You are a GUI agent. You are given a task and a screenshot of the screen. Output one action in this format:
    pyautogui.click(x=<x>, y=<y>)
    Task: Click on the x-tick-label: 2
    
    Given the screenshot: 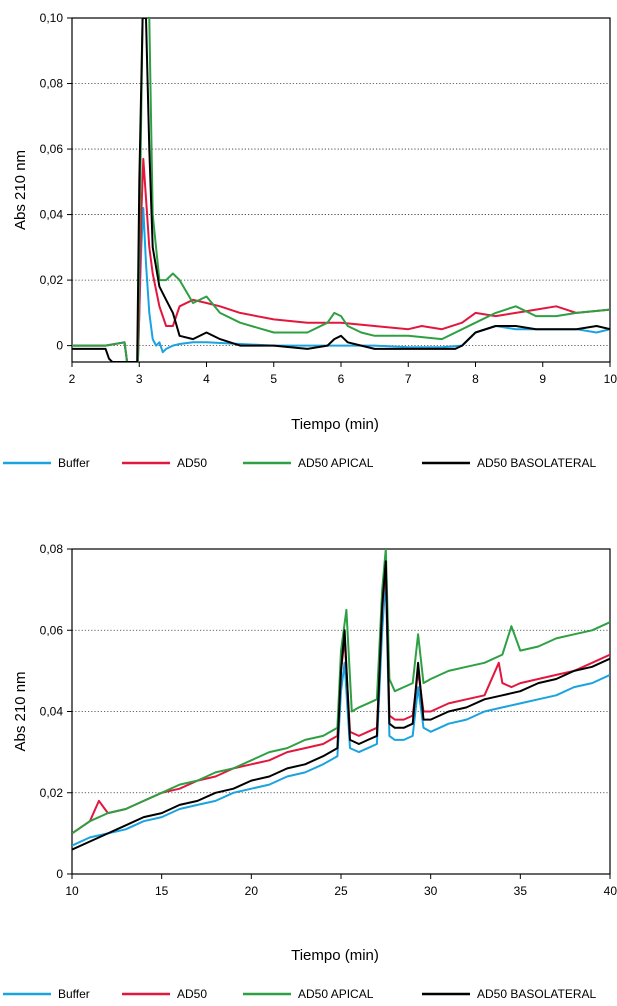 What is the action you would take?
    pyautogui.click(x=72, y=379)
    